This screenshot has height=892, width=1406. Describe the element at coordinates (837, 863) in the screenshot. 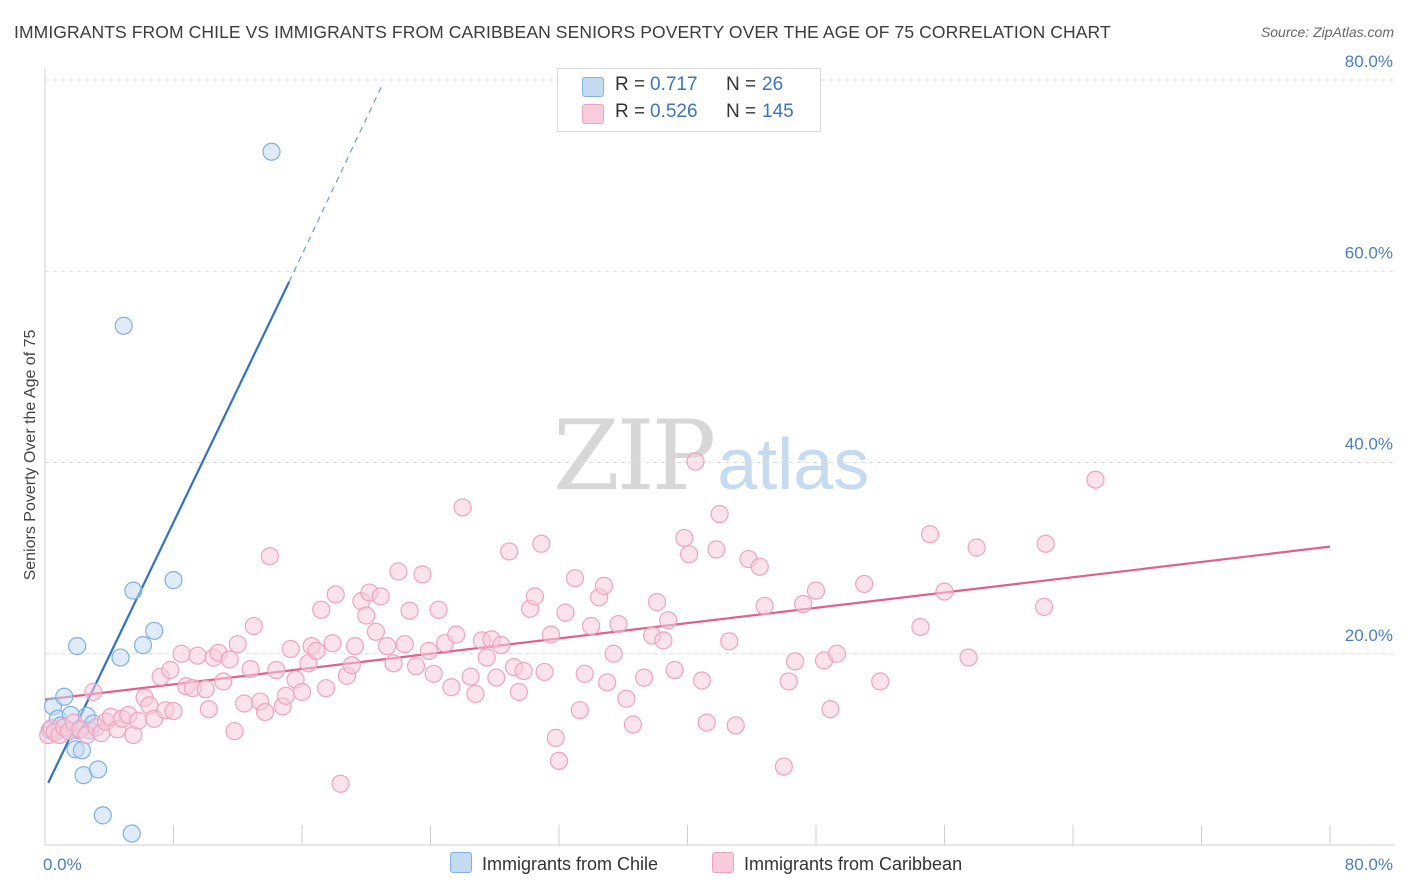

I see `series-legend-caribbean: Immigrants from Caribbean` at that location.